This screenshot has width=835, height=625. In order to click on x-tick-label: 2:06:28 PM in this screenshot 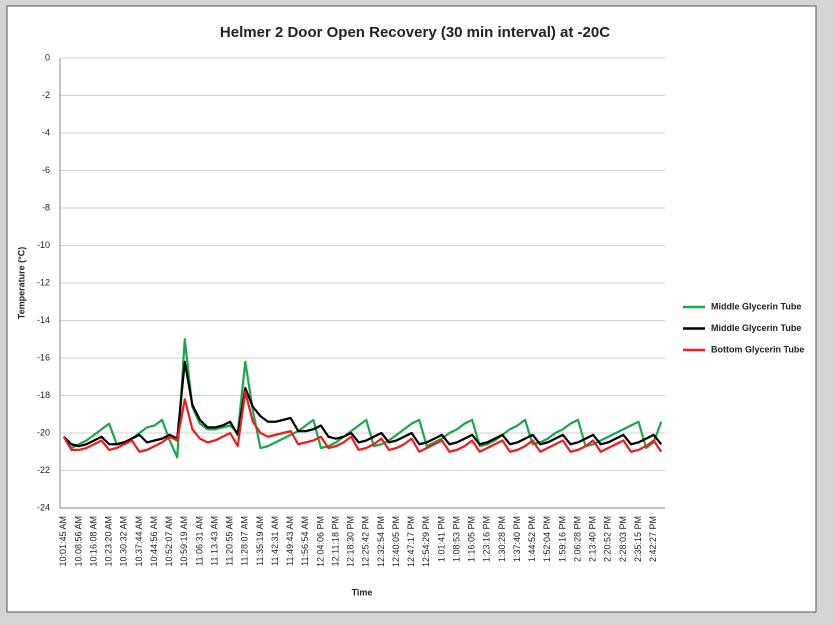, I will do `click(577, 539)`.